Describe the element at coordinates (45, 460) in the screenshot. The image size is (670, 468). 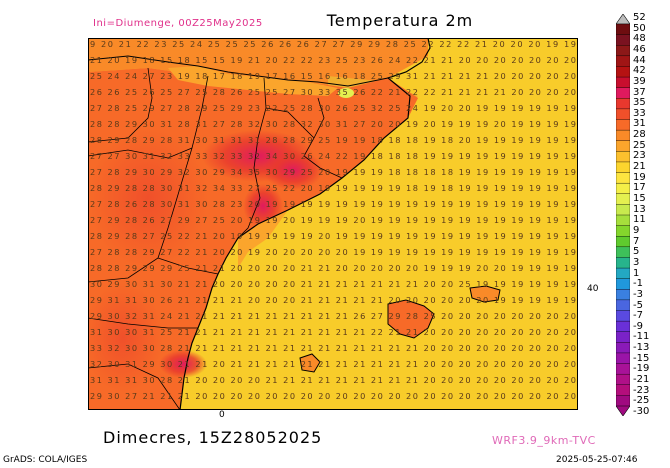
I see `software-credit: GrADS: COLA/IGES` at that location.